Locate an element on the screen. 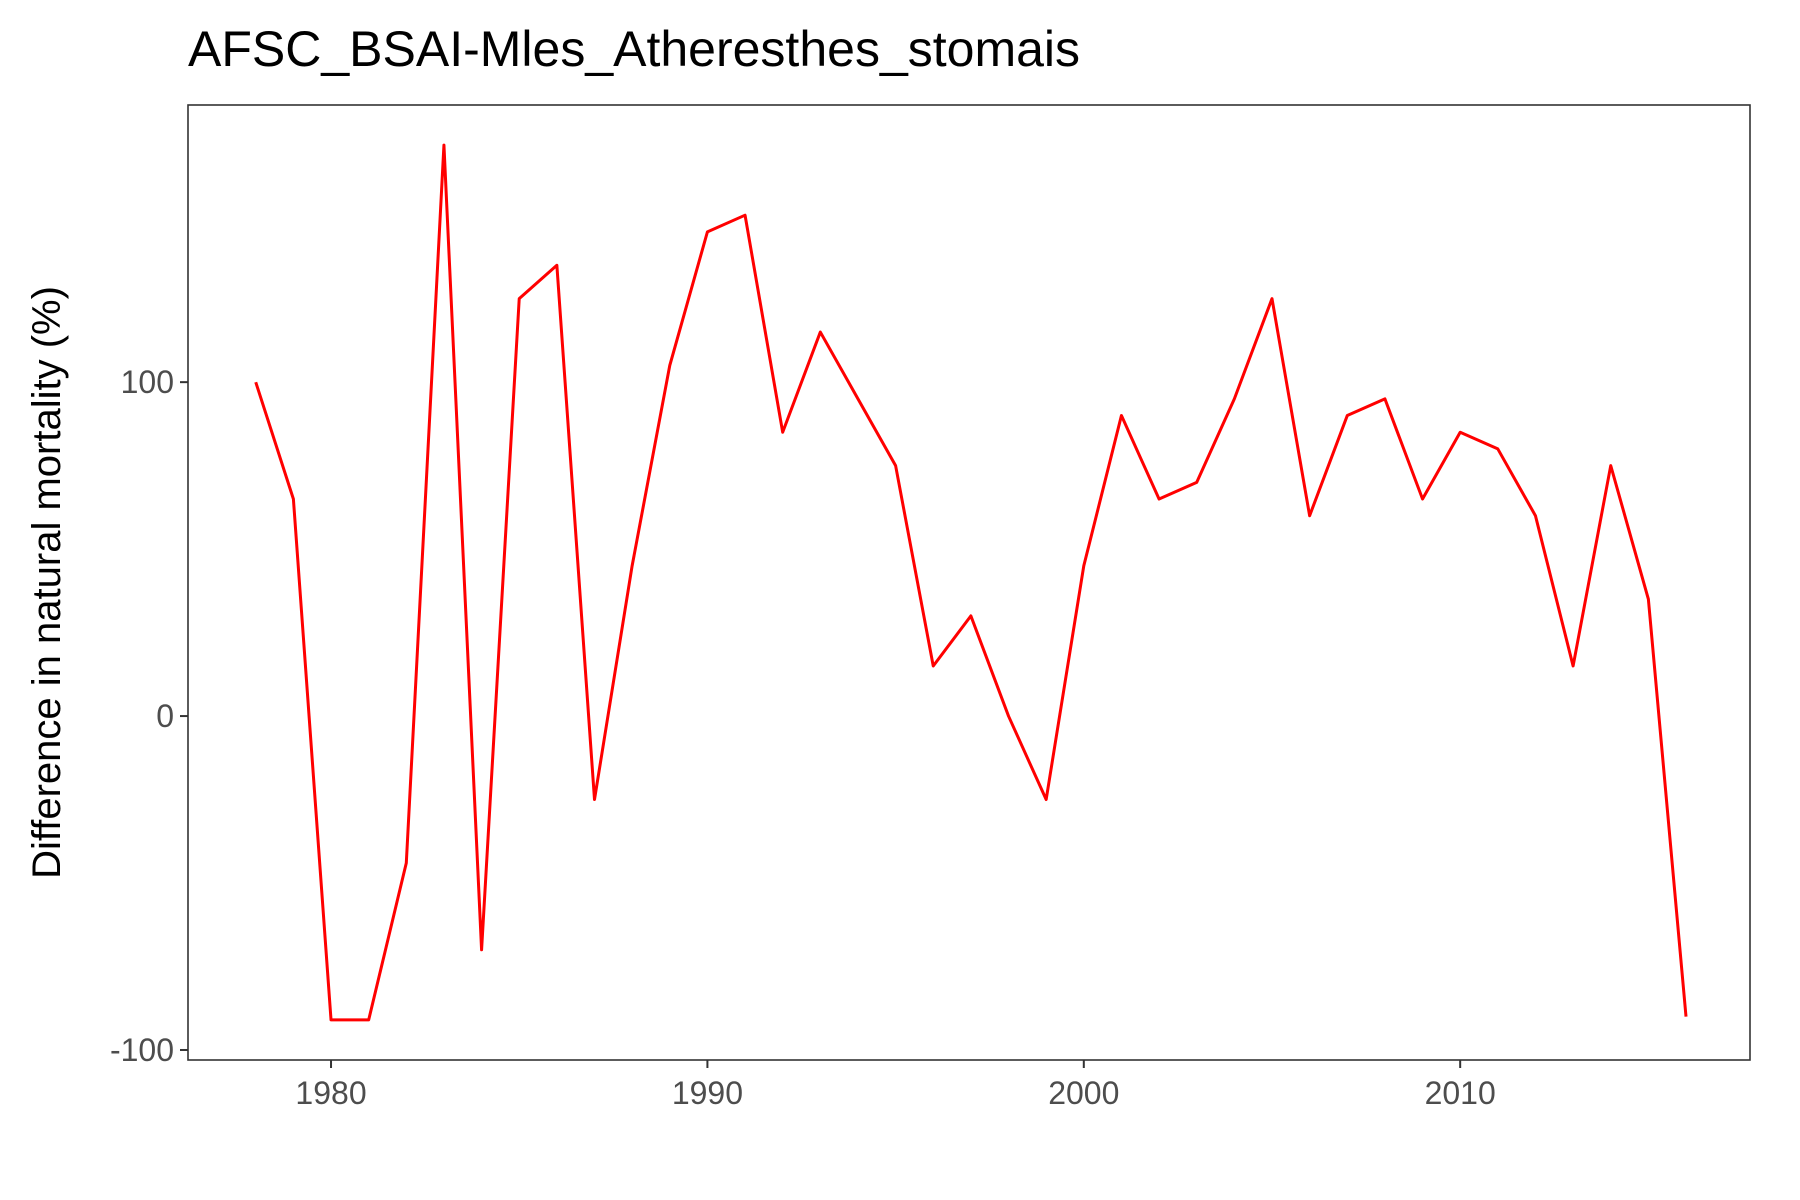  y-axis-title: Difference in natural mortality (%) is located at coordinates (47, 582).